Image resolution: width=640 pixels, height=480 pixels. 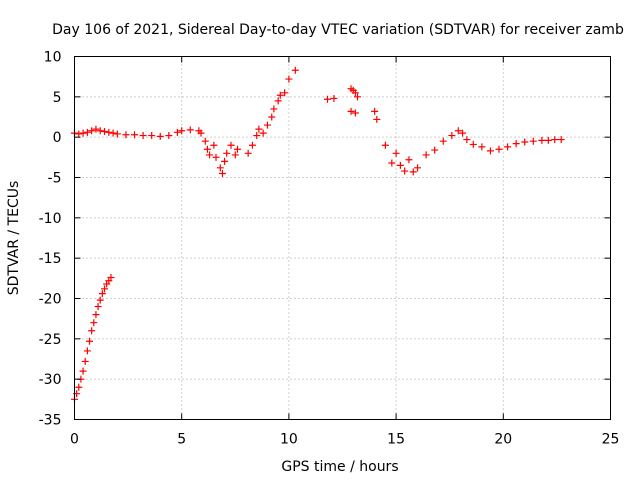 What do you see at coordinates (57, 138) in the screenshot?
I see `y-tick-label: 0` at bounding box center [57, 138].